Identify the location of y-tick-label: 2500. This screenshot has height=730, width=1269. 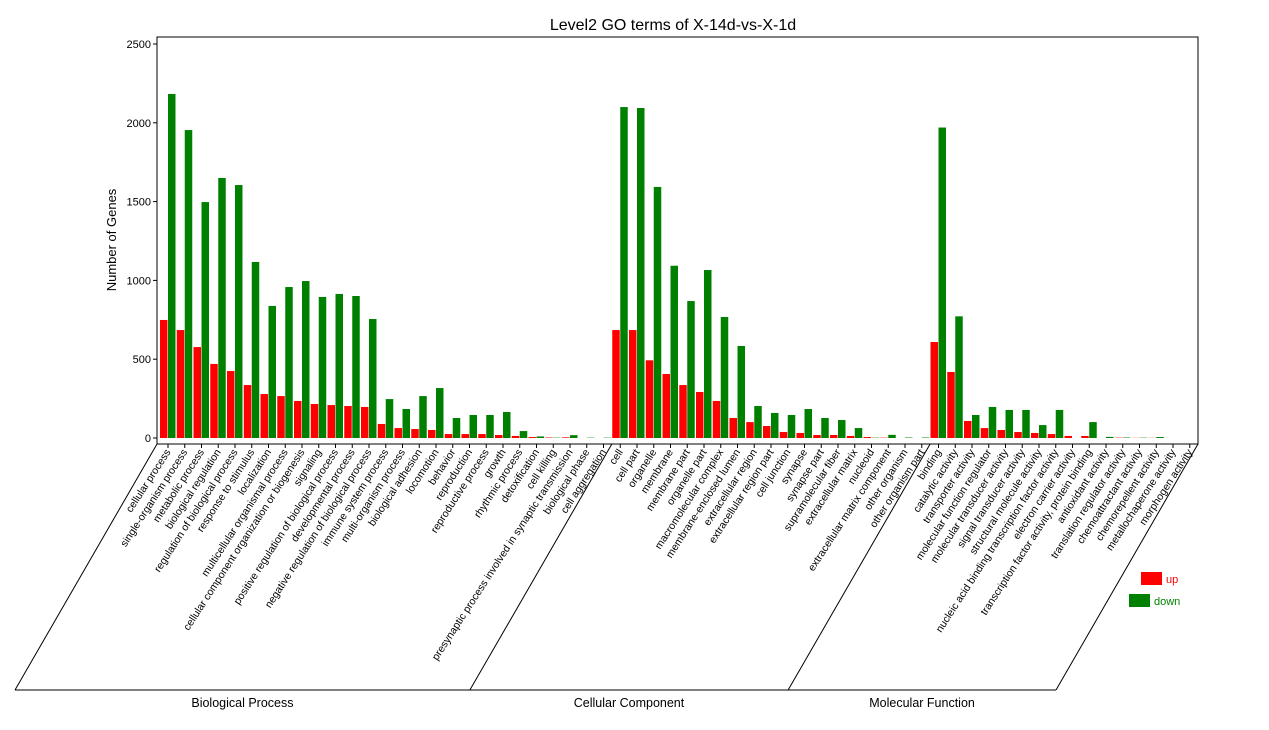
(139, 45).